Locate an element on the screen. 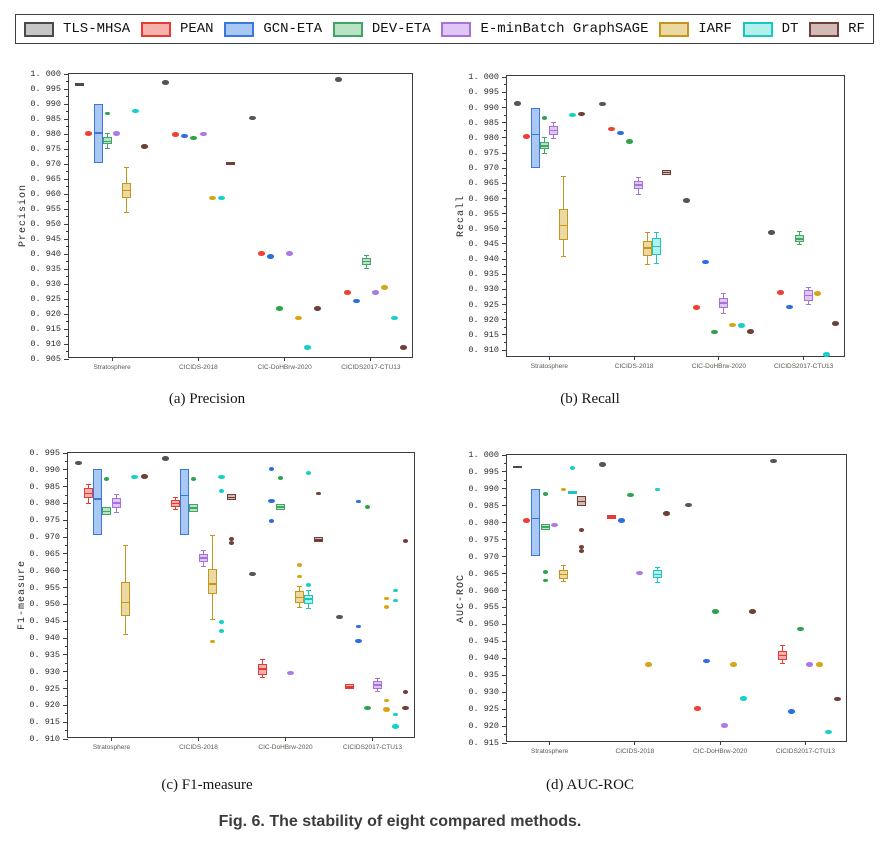 This screenshot has width=888, height=855. x-tick-label: Stratosphere is located at coordinates (111, 747).